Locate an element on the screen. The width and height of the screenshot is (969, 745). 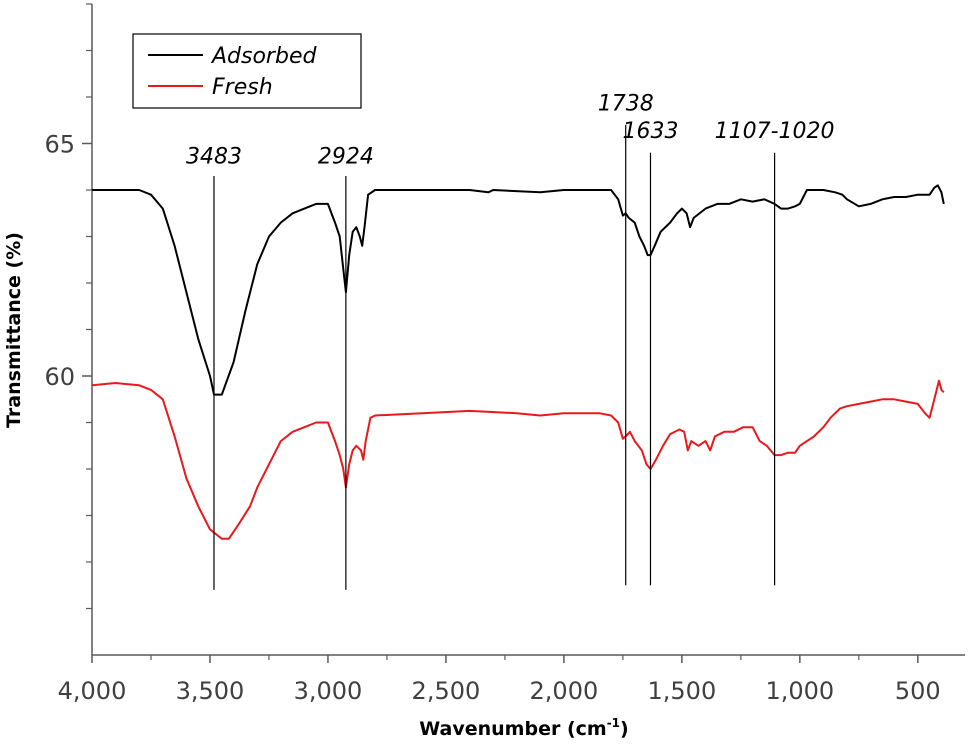
x-tick-label: 3,000 is located at coordinates (328, 691).